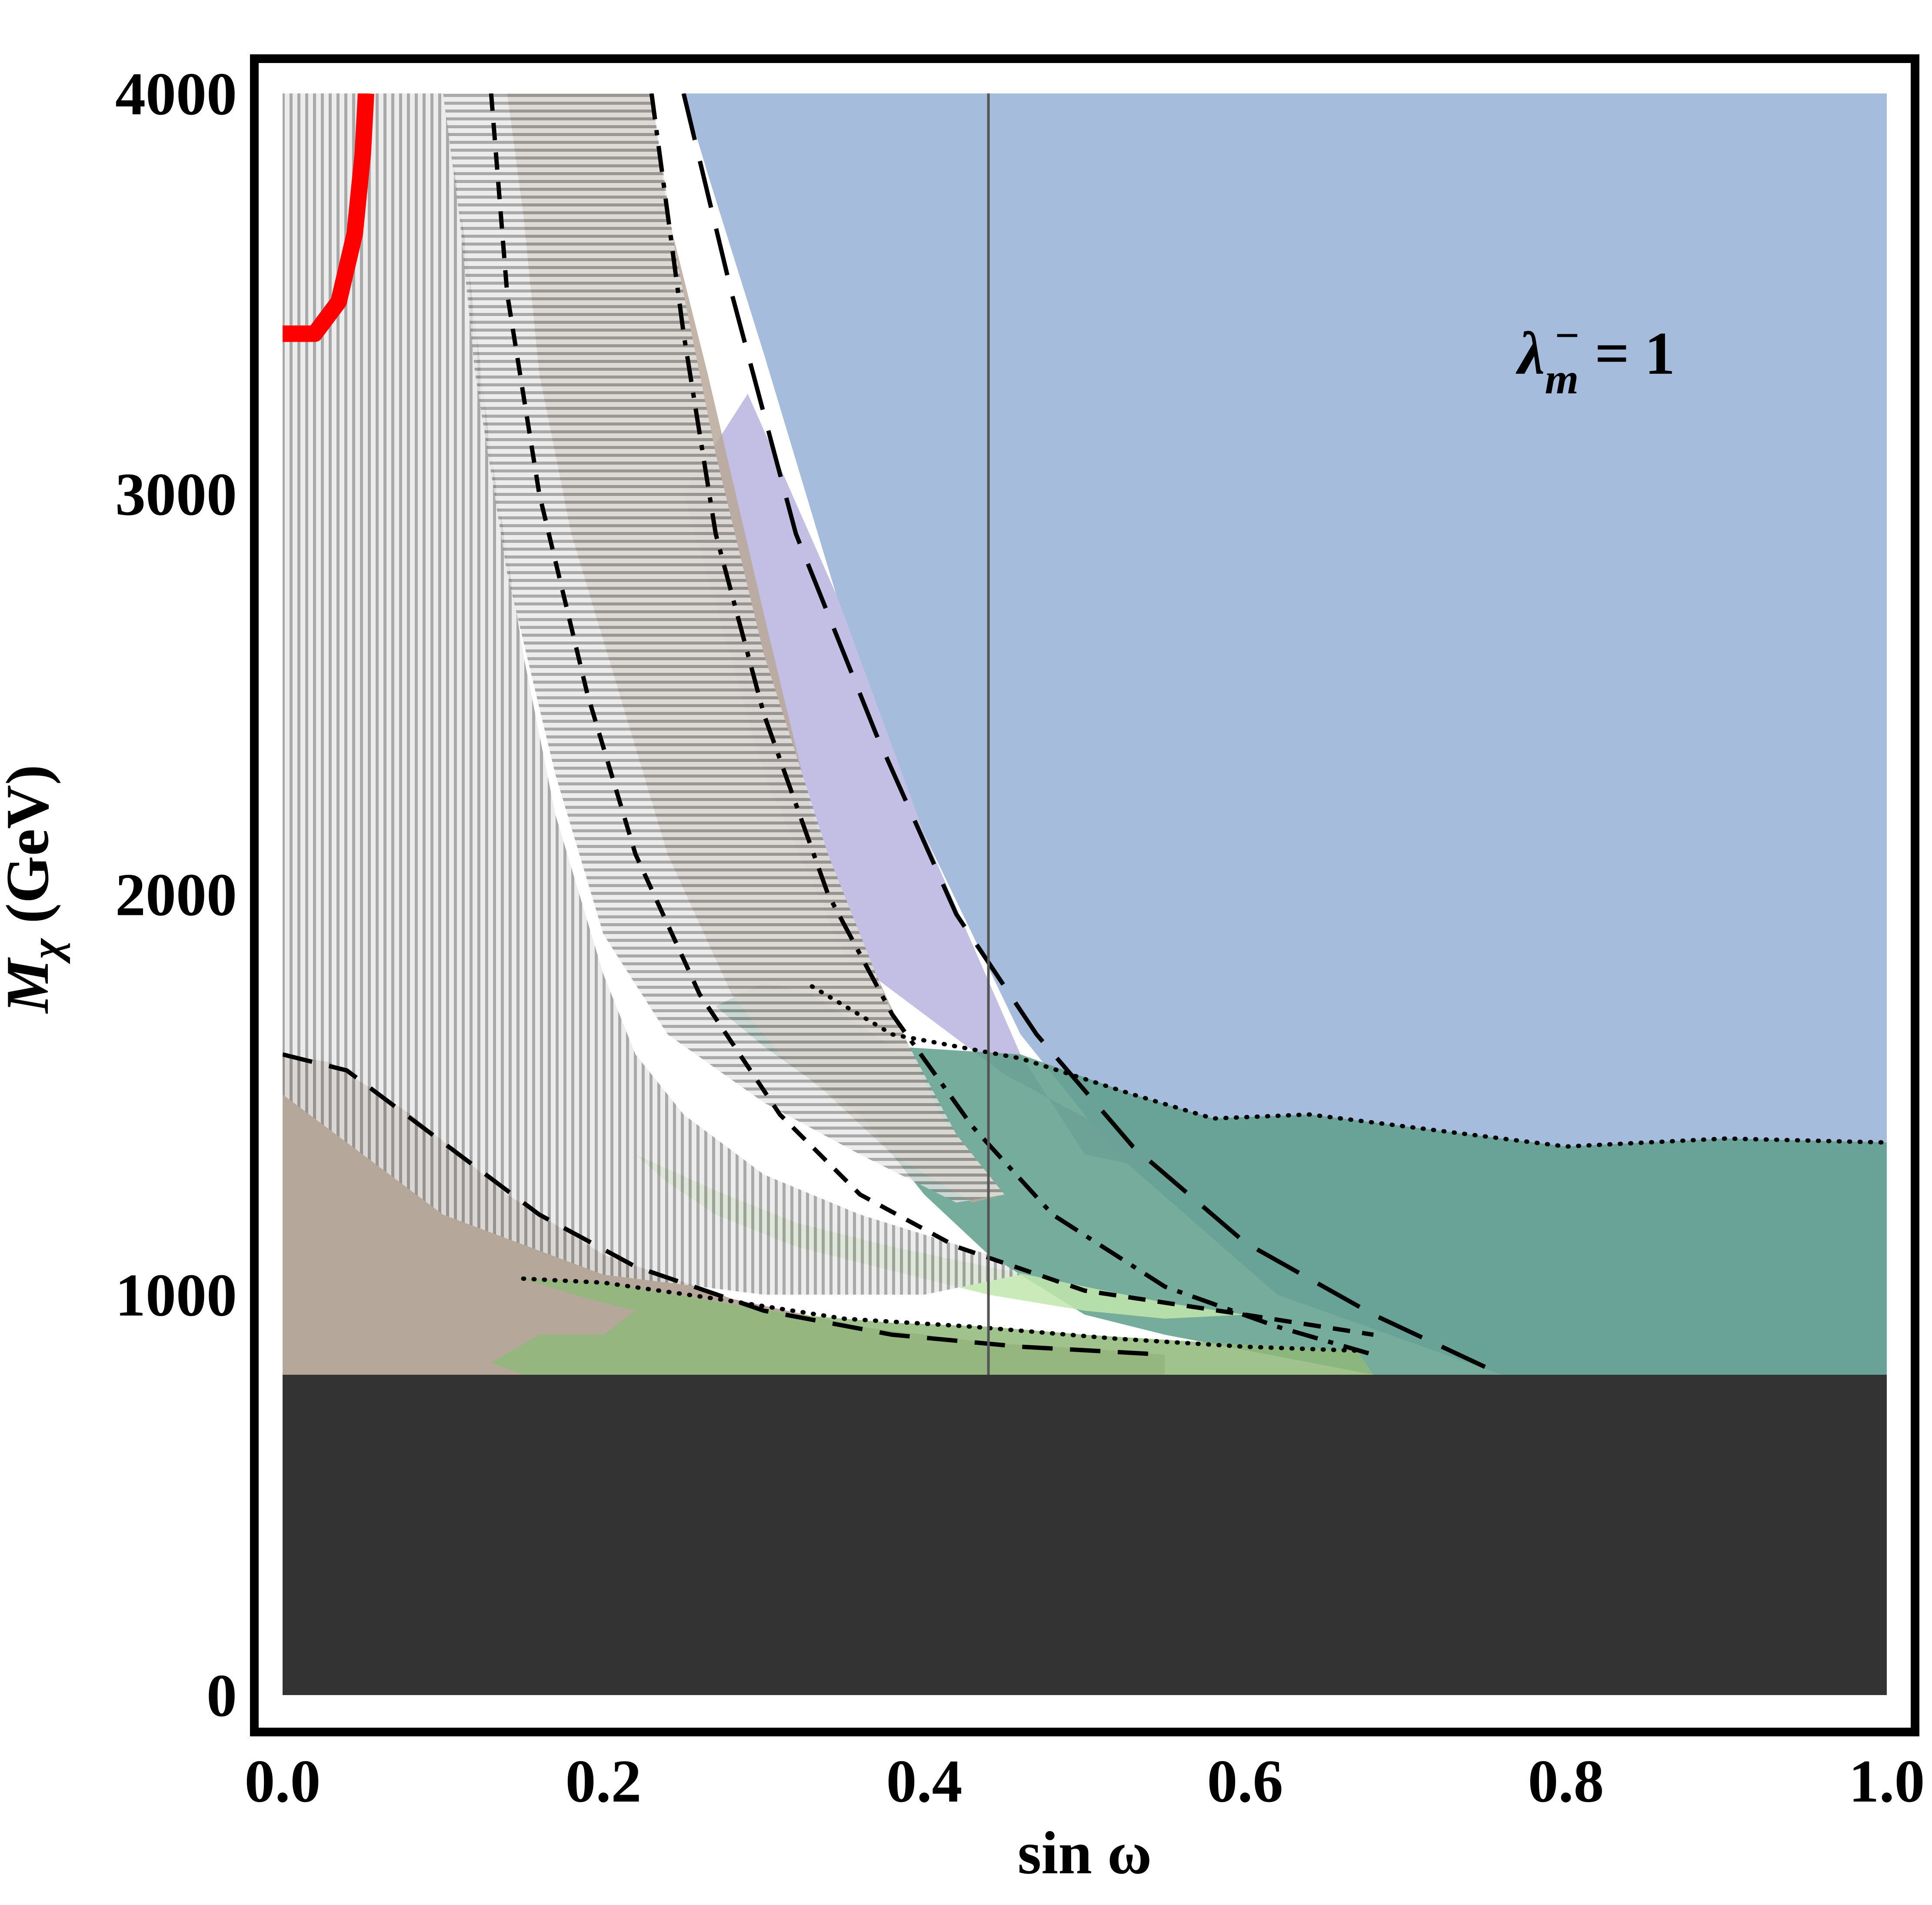  What do you see at coordinates (940, 1315) in the screenshot?
I see `dotted-green-boundary` at bounding box center [940, 1315].